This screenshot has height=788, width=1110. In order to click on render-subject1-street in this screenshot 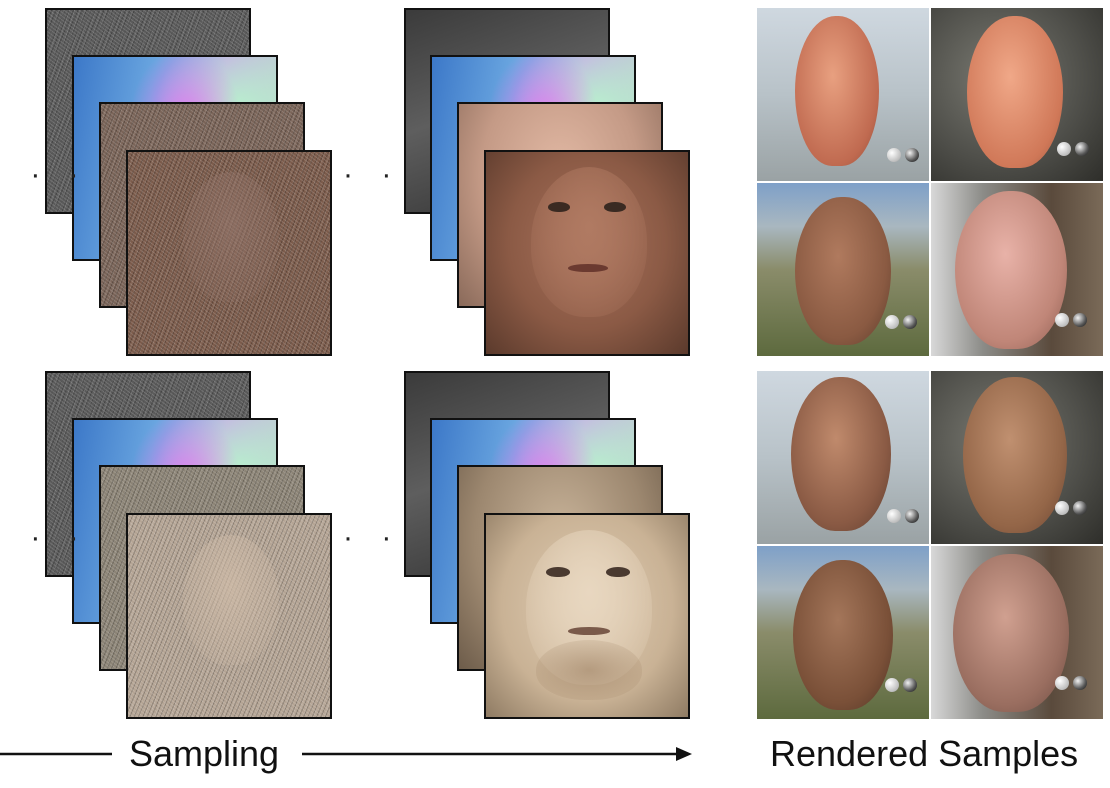, I will do `click(1017, 269)`.